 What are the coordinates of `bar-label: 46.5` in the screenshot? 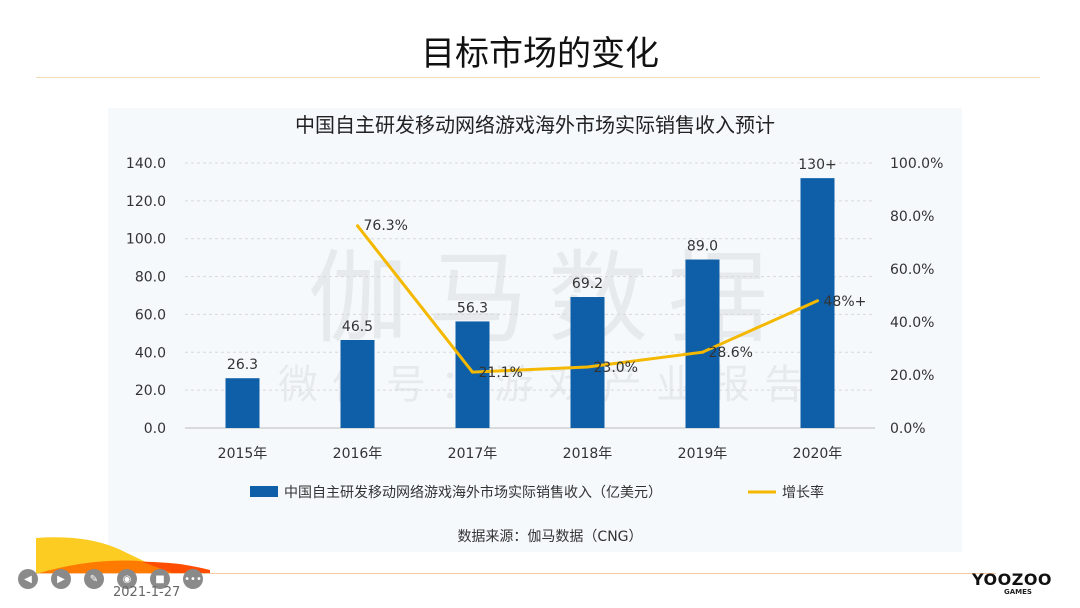 It's located at (357, 327).